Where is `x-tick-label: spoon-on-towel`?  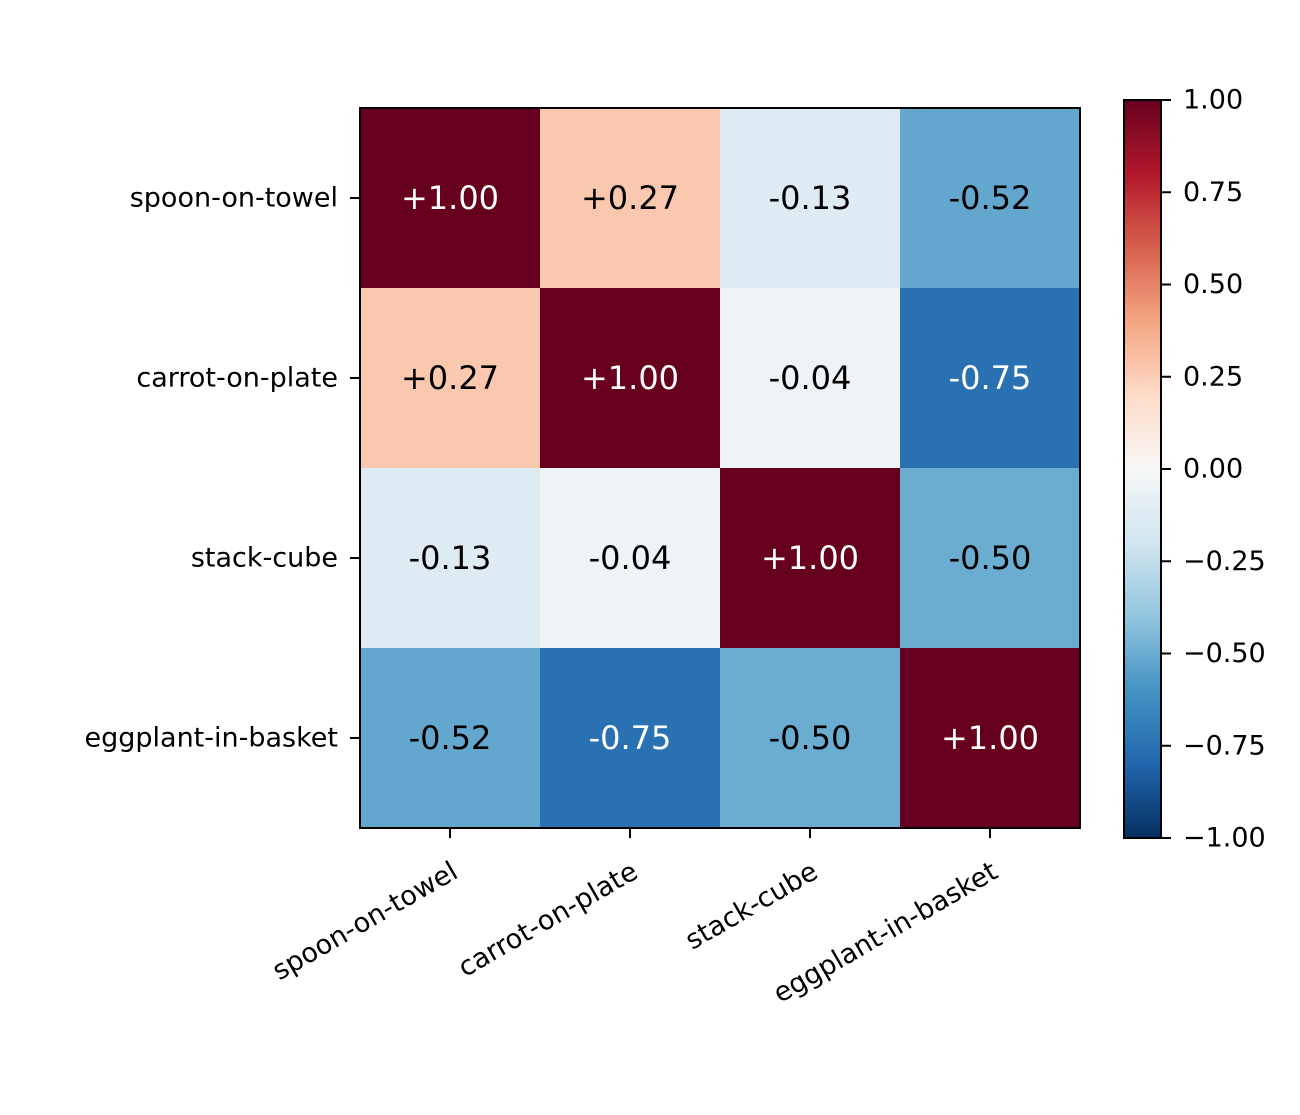 x-tick-label: spoon-on-towel is located at coordinates (365, 921).